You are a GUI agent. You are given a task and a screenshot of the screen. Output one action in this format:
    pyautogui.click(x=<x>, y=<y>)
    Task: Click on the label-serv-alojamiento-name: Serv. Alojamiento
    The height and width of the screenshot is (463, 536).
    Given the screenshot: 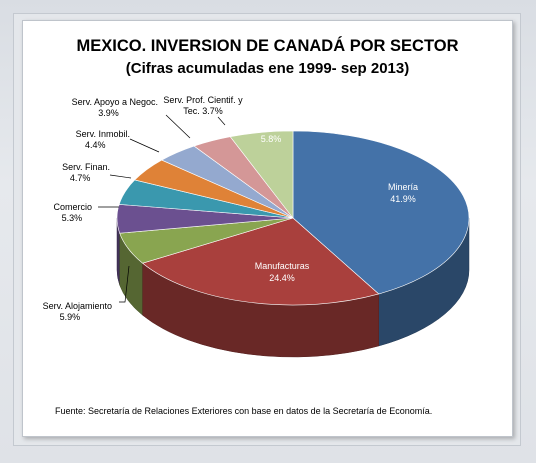 What is the action you would take?
    pyautogui.click(x=77, y=306)
    